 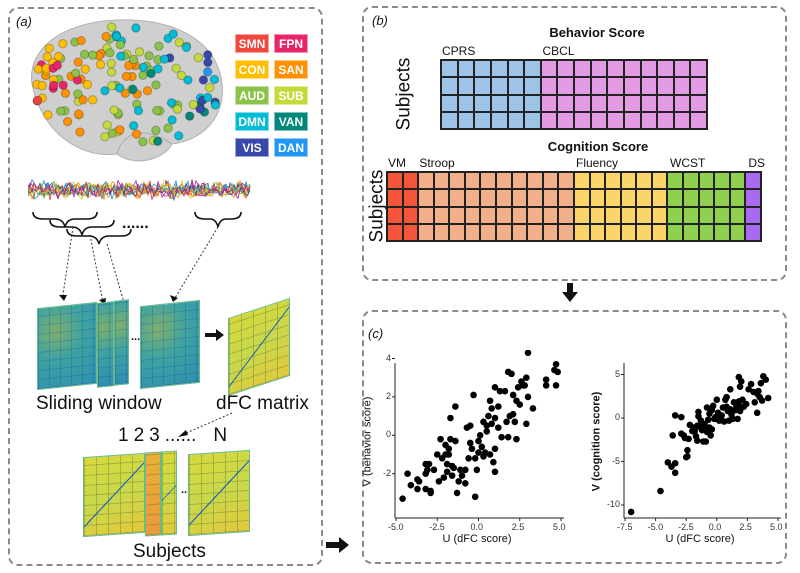 I want to click on brain-network-image, so click(x=127, y=90).